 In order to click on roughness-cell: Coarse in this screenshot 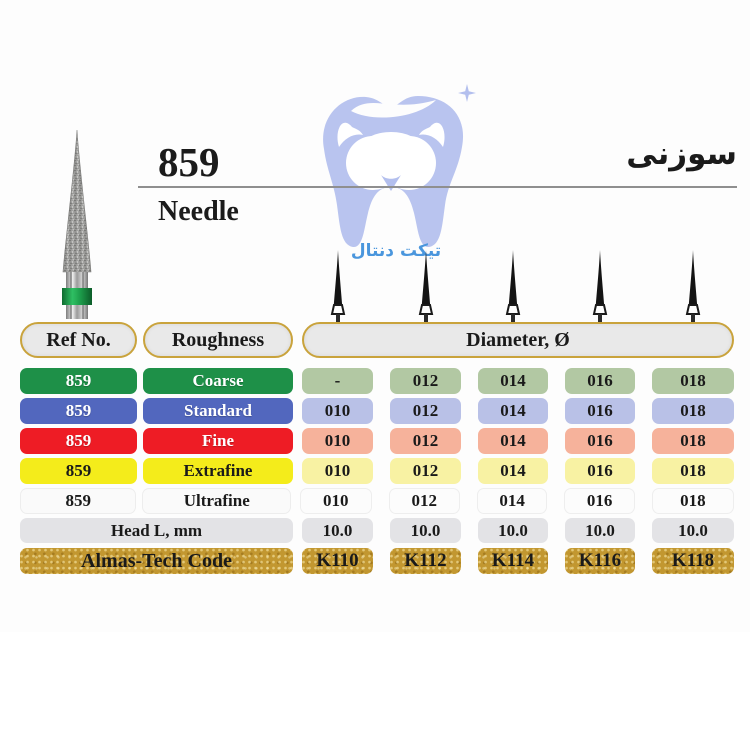, I will do `click(218, 381)`.